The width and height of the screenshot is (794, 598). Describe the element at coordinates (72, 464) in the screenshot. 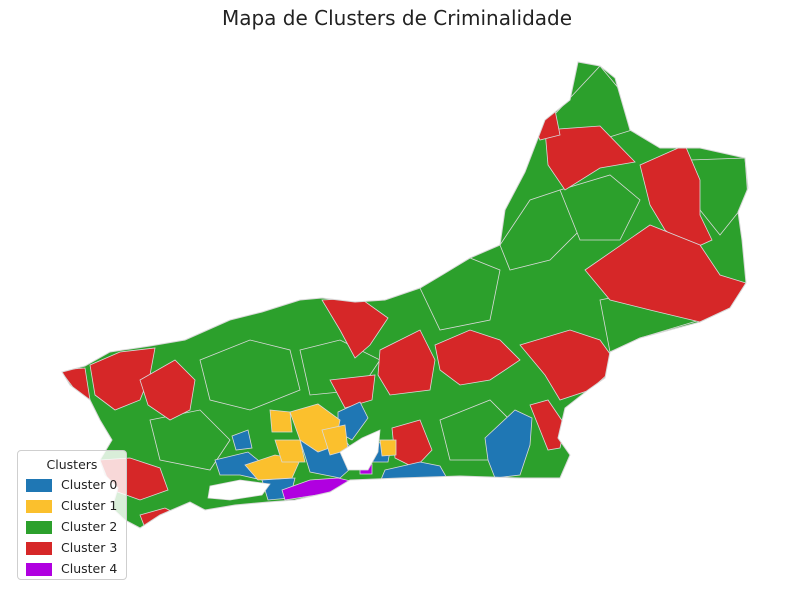

I see `legend-title: Clusters` at that location.